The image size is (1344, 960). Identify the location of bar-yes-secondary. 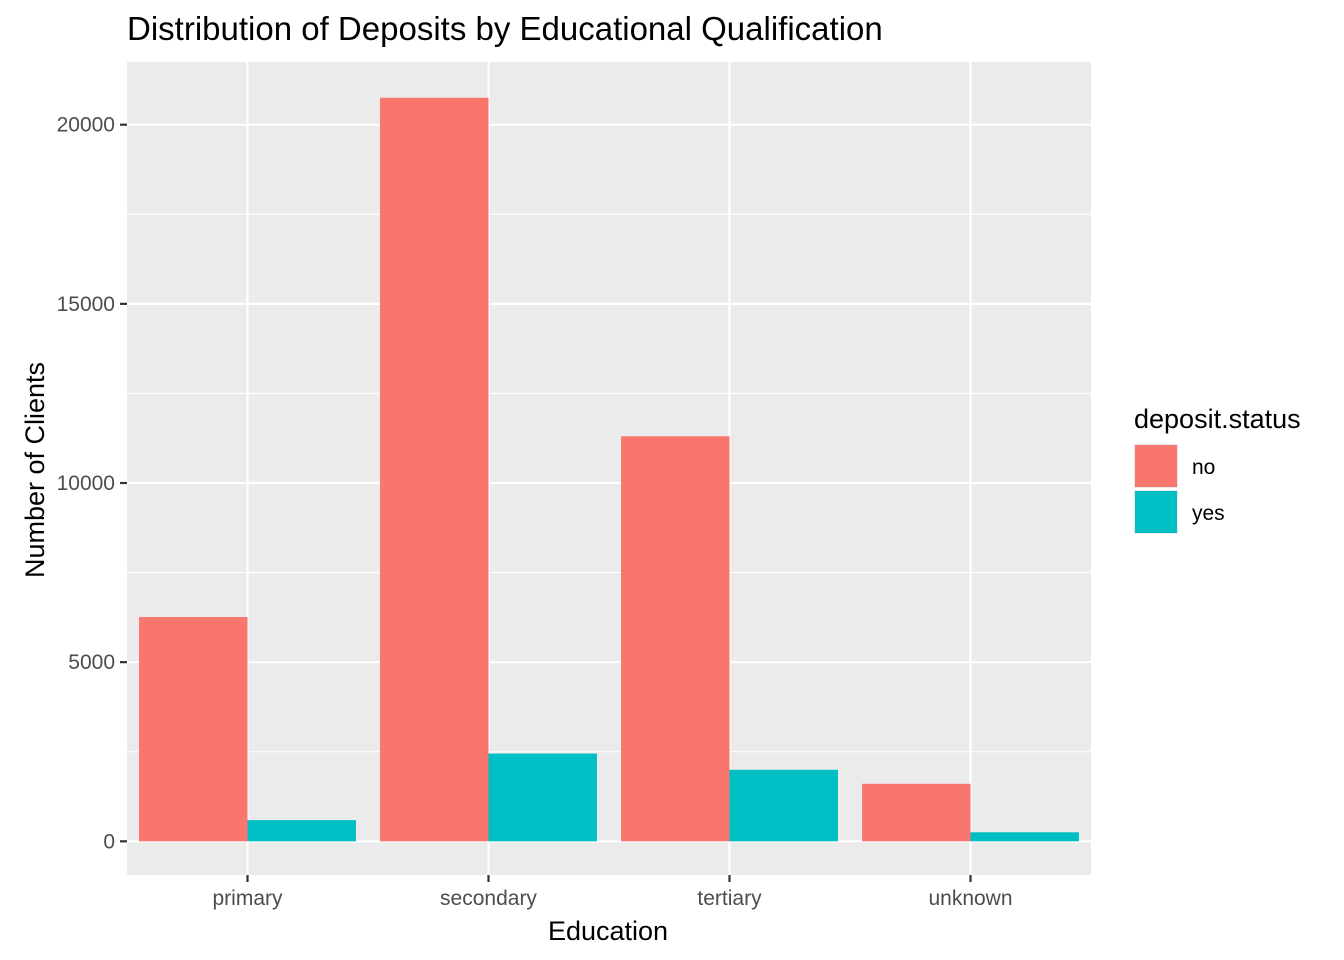
(542, 797).